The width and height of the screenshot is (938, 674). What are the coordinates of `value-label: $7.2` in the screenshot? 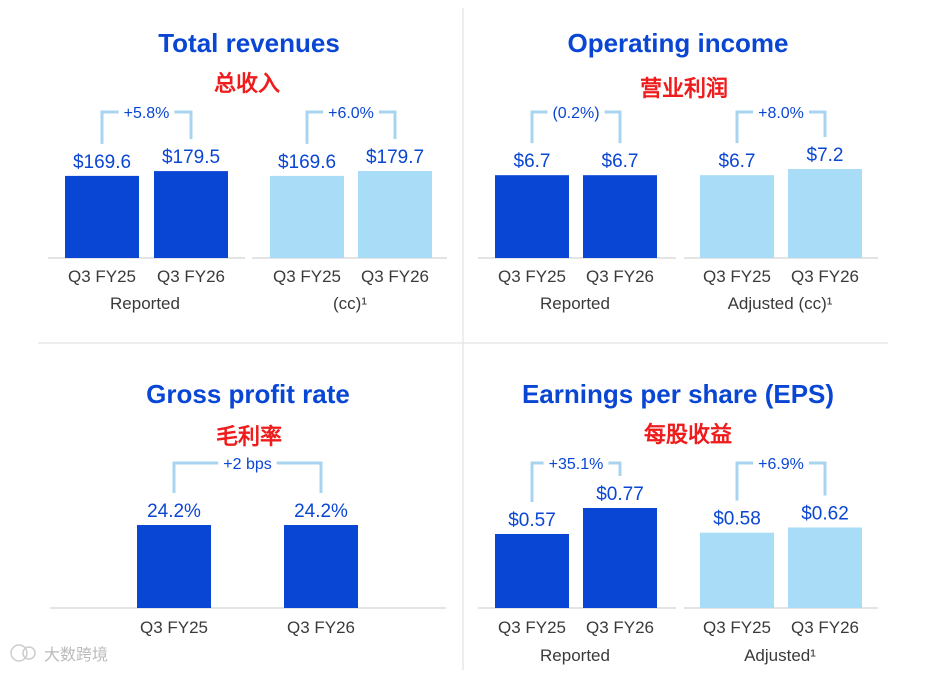 It's located at (825, 155).